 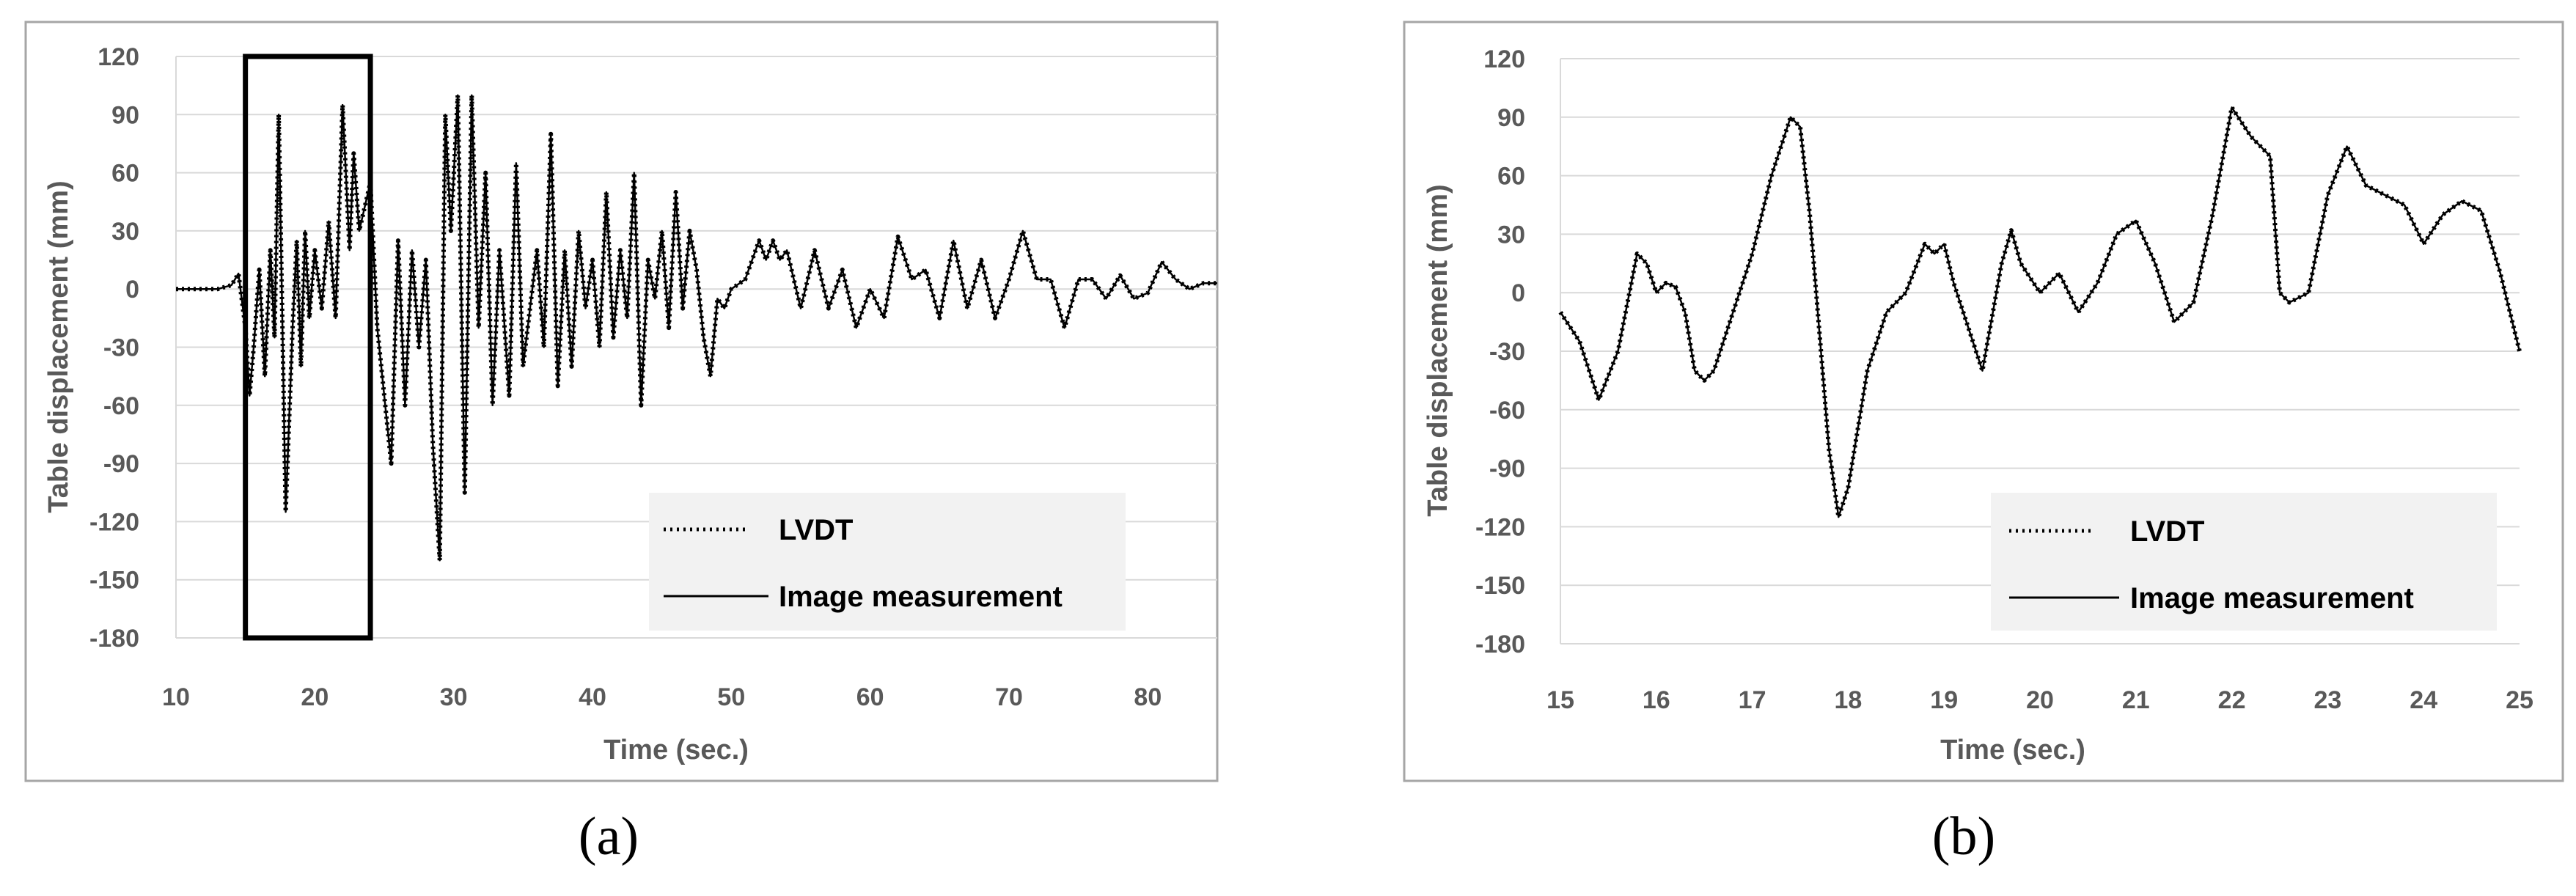 I want to click on x-tick-label-b: 24, so click(x=2424, y=700).